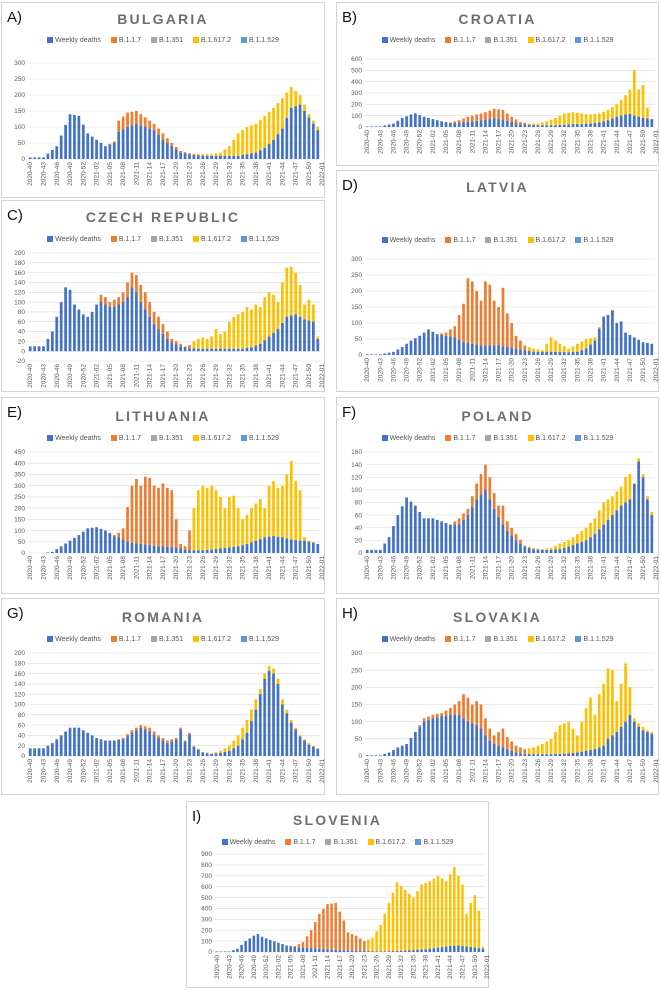 The image size is (661, 991). I want to click on x-tick-label: 2022-01, so click(656, 771).